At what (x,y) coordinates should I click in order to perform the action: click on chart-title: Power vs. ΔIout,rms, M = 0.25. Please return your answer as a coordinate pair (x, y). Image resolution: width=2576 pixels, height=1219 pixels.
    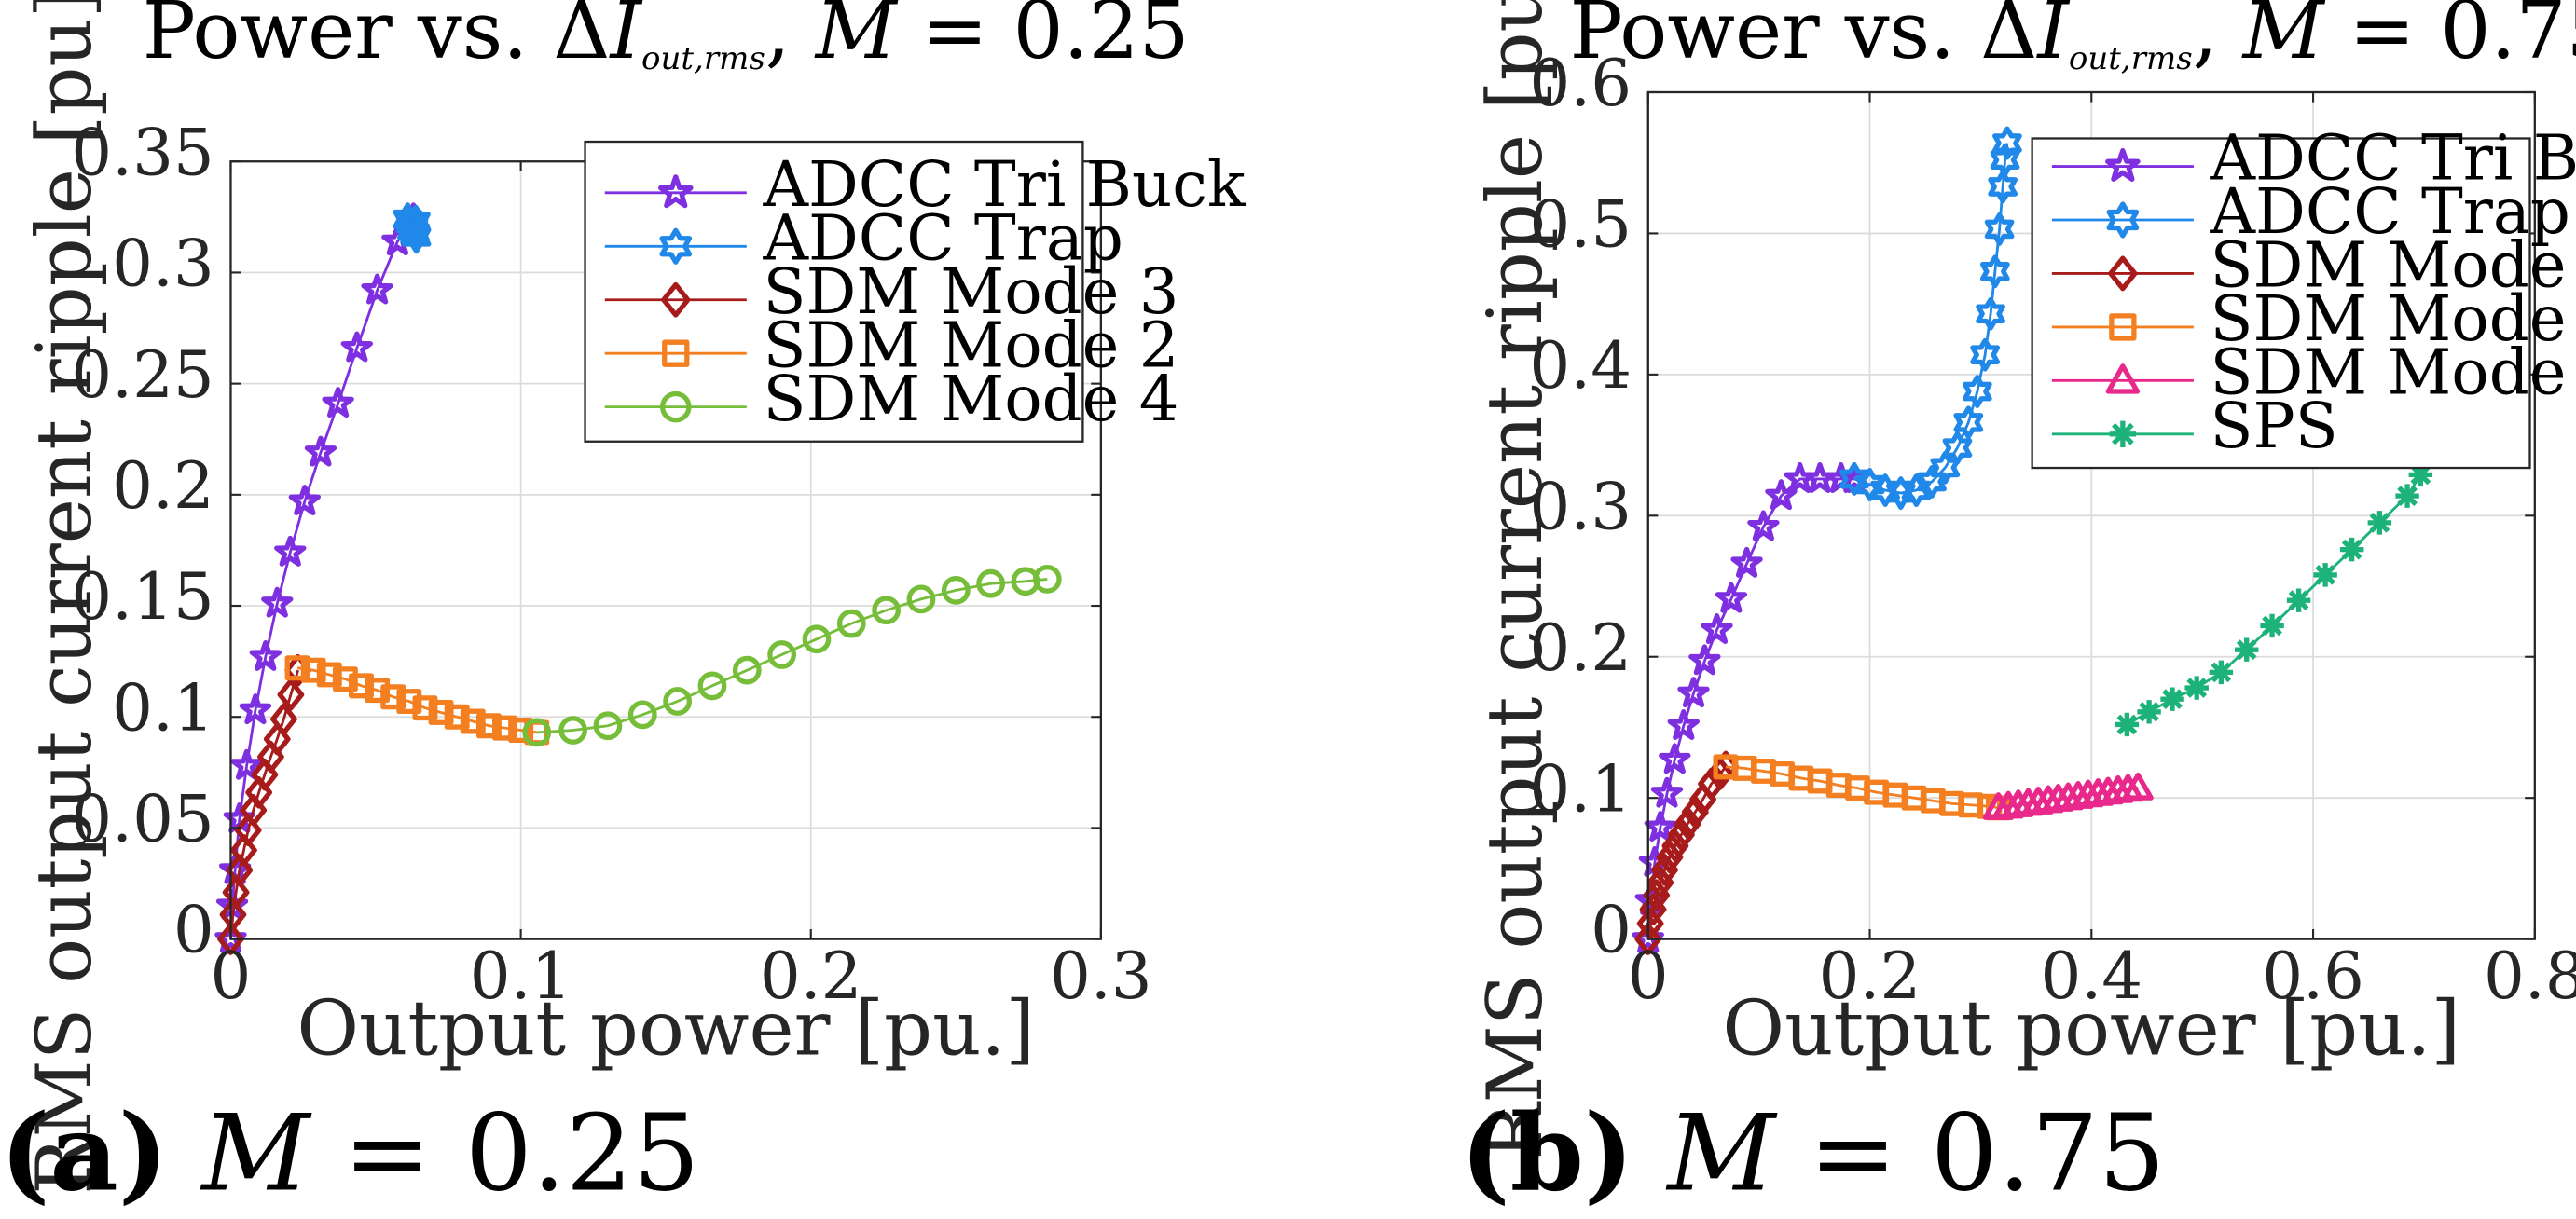
    Looking at the image, I should click on (666, 38).